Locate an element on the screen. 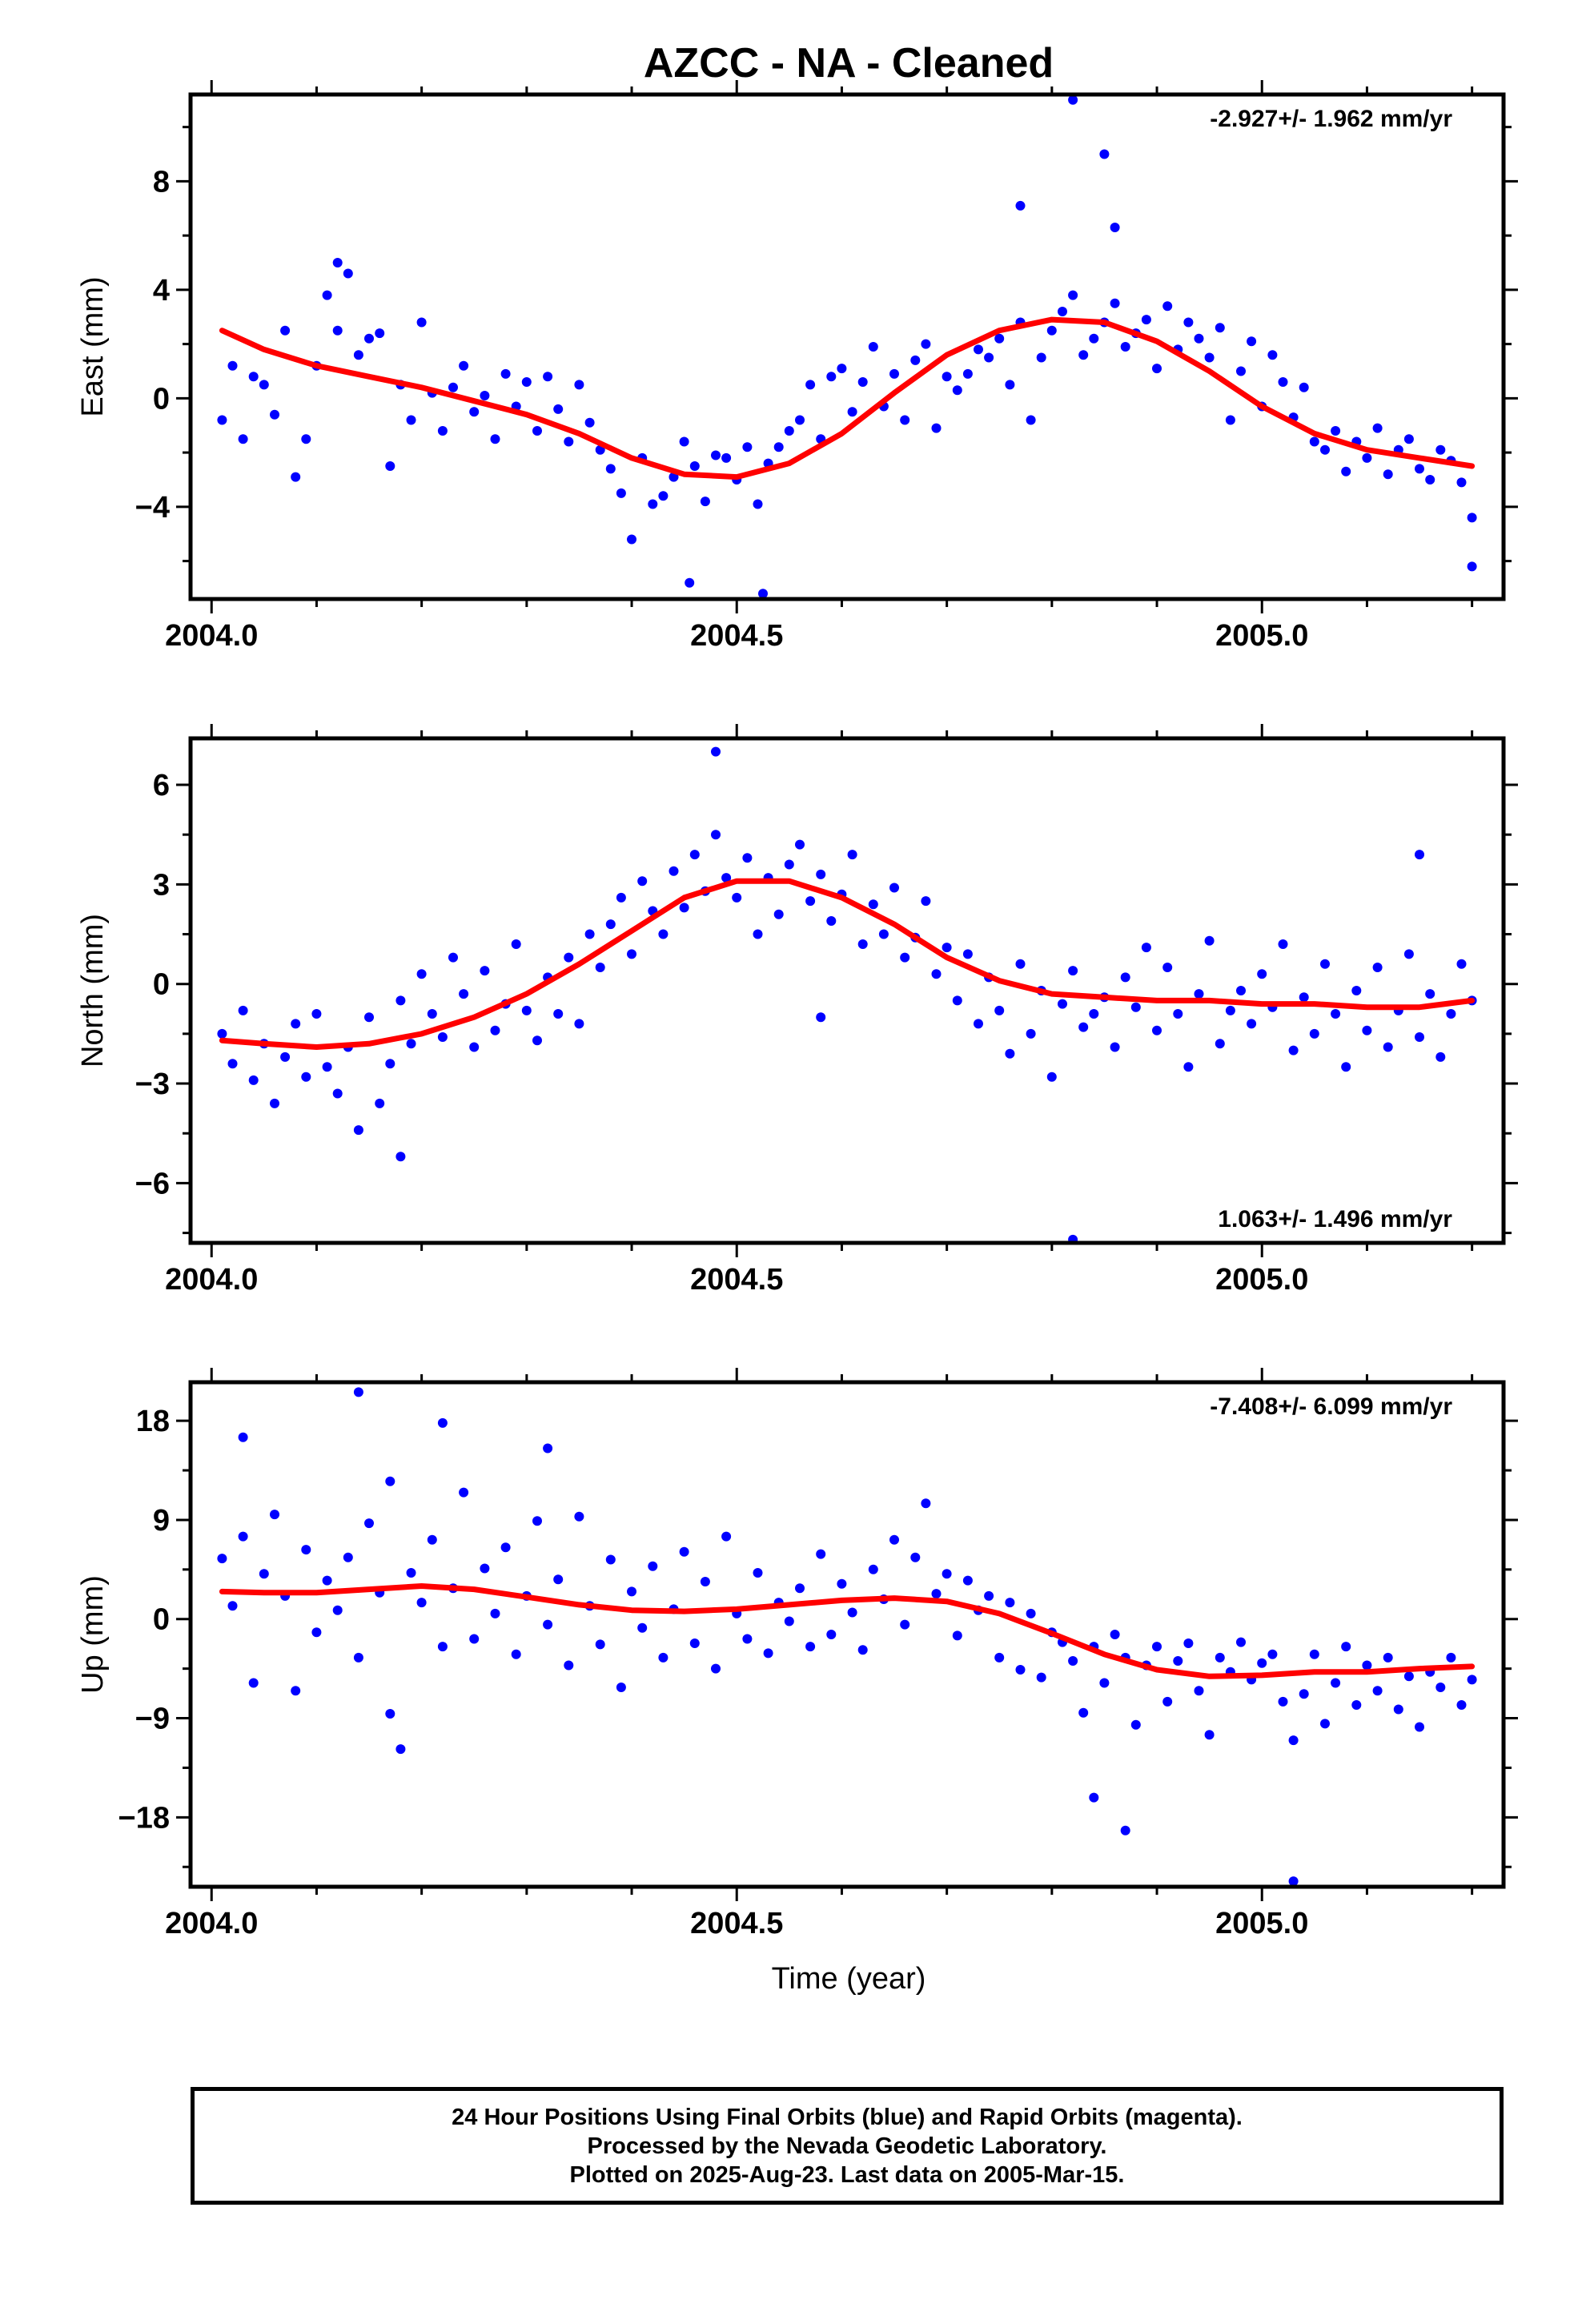 This screenshot has width=1582, height=2324. up-x-tick-label: 2004.0 is located at coordinates (211, 1923).